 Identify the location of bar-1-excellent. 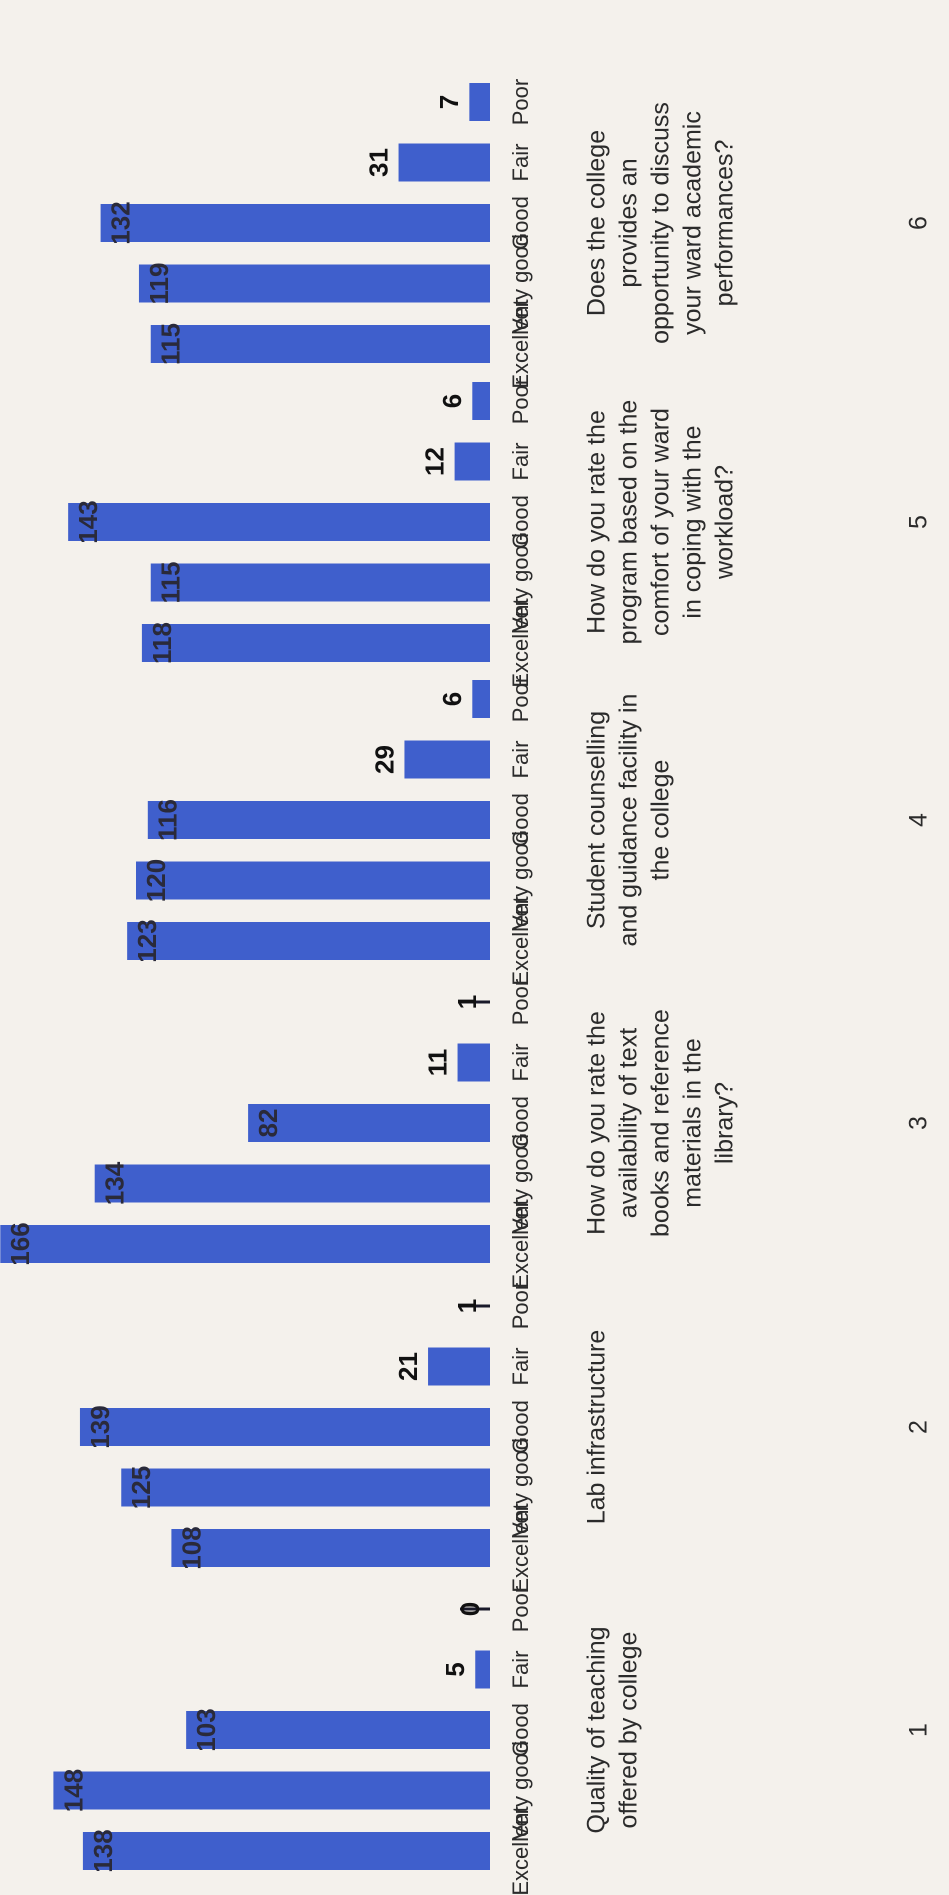
(286, 1851).